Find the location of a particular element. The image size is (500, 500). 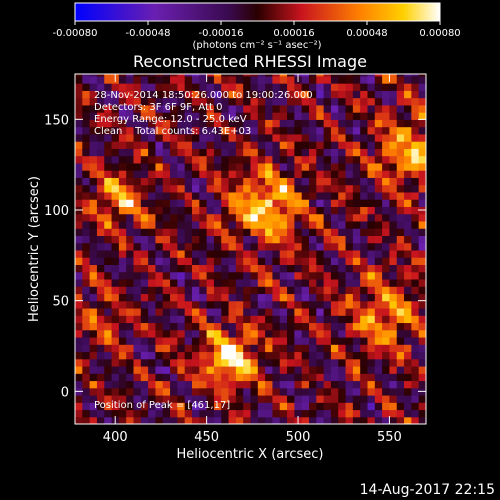

y-tick-label: 150 is located at coordinates (56, 120).